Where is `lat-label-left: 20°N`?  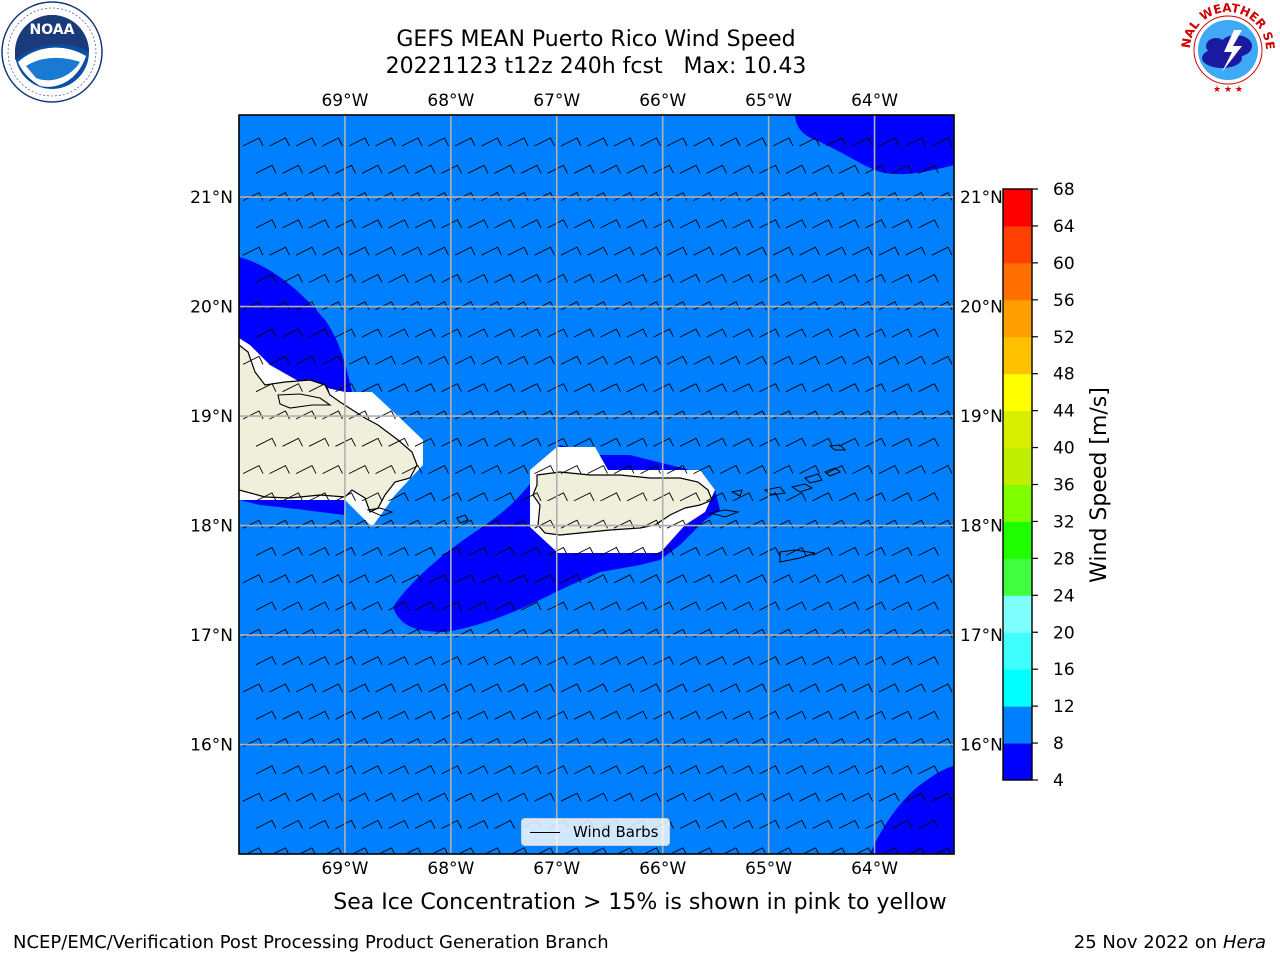
lat-label-left: 20°N is located at coordinates (211, 308).